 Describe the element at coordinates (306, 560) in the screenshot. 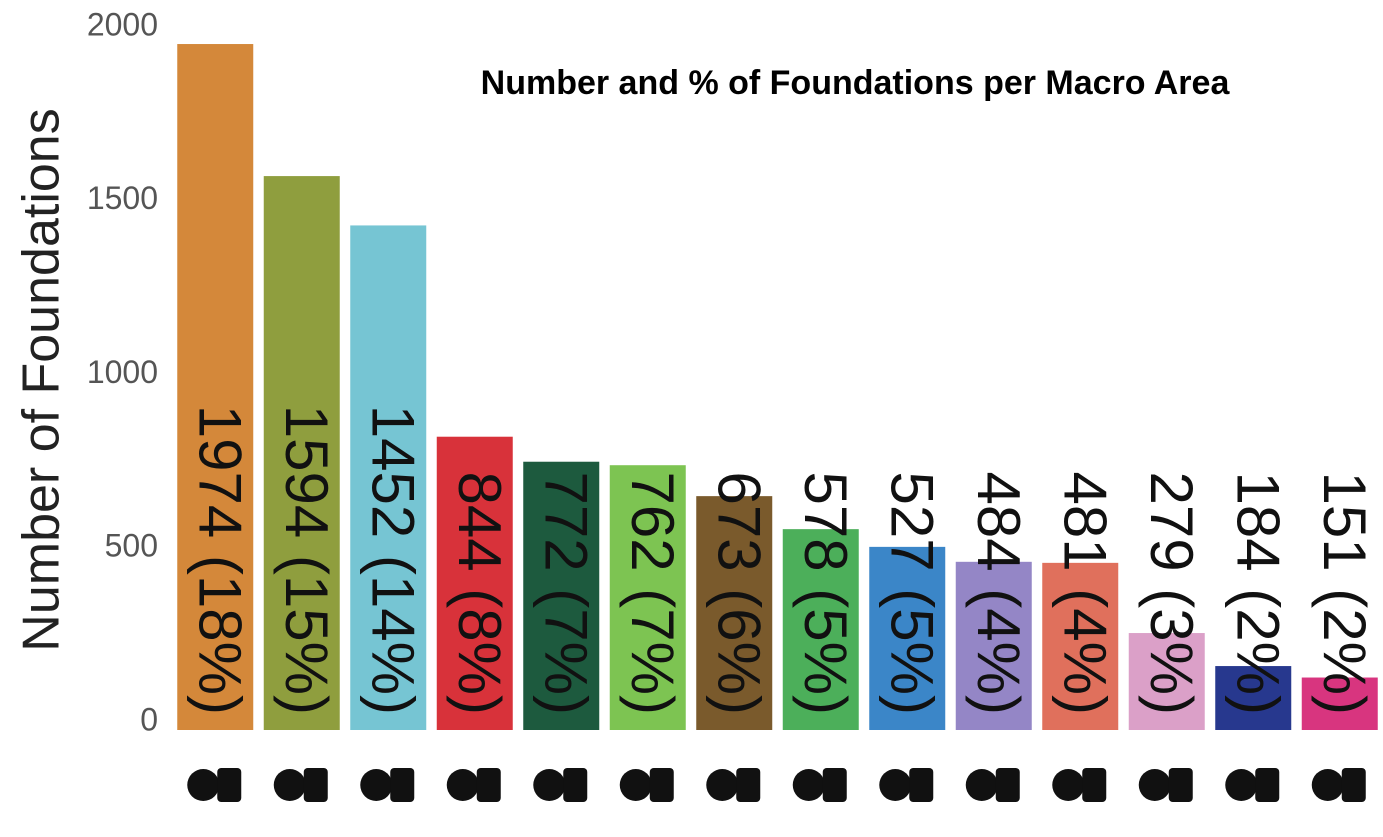

I see `data-label: 1594 (15%)` at that location.